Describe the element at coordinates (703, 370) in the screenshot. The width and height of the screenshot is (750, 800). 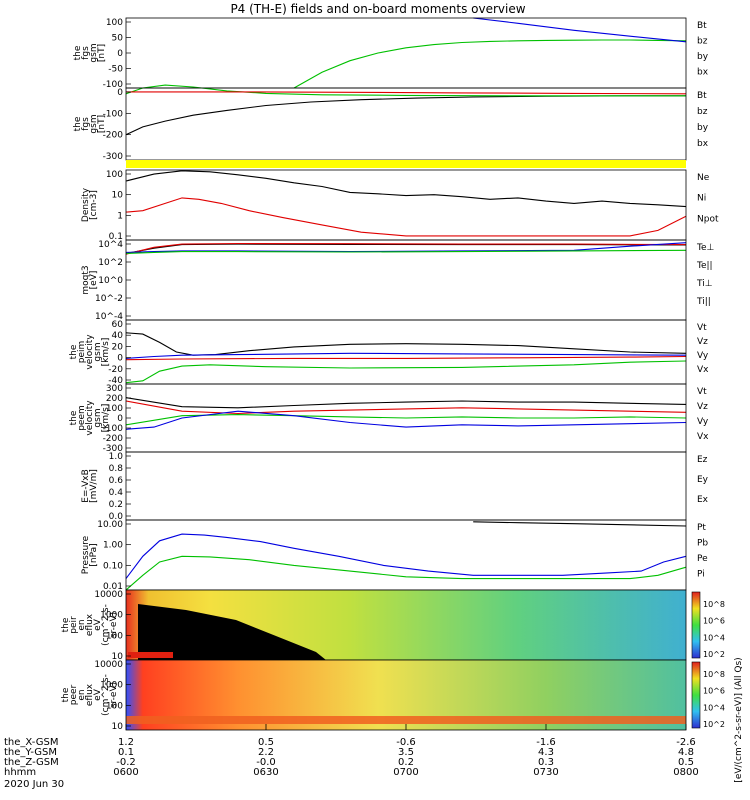
I see `legend-entry: Vx` at that location.